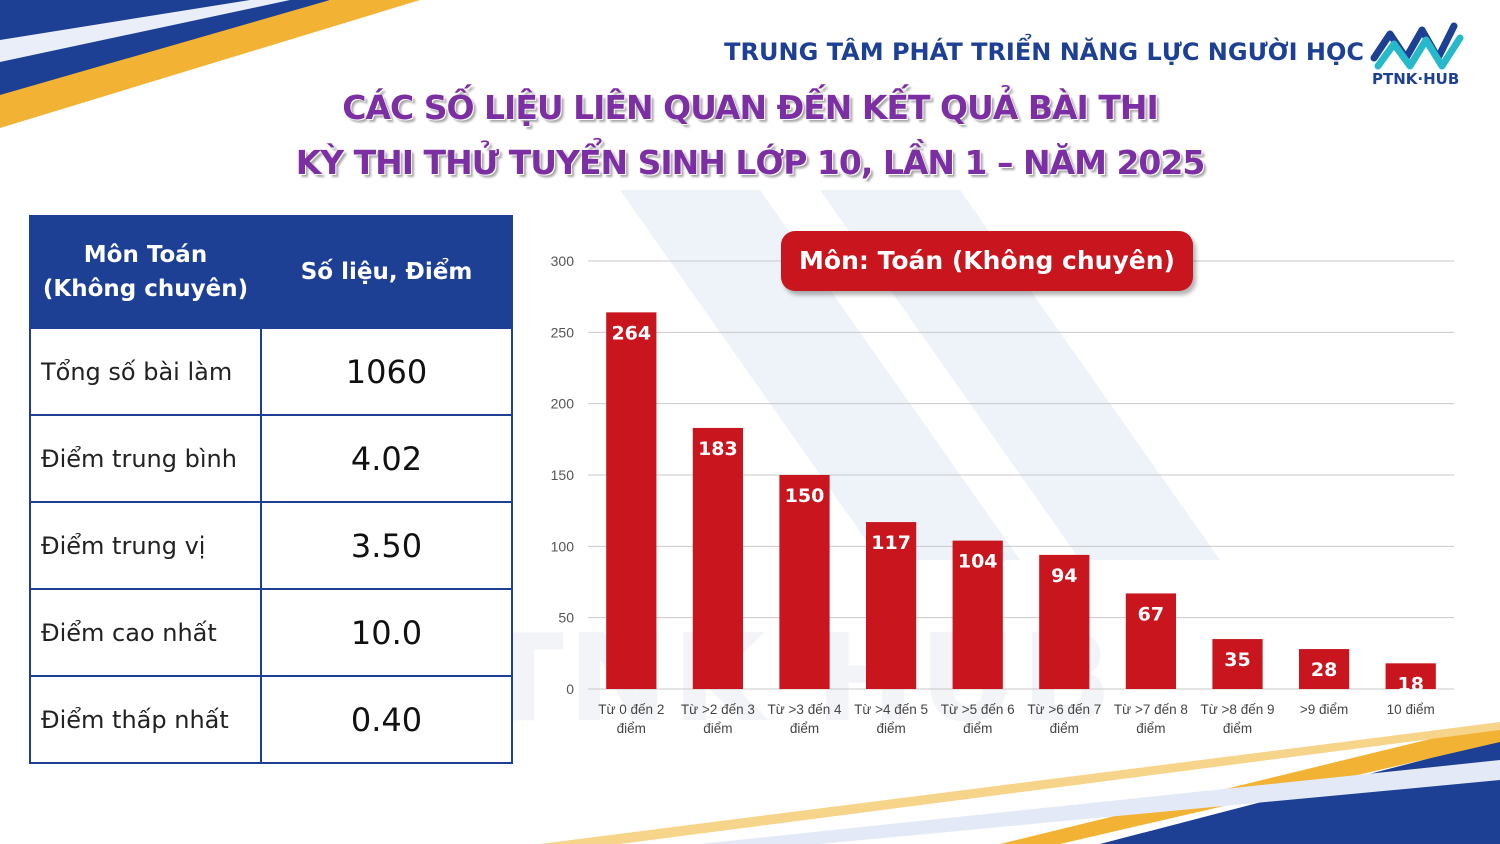 The height and width of the screenshot is (844, 1500). I want to click on row-label: Điểm thấp nhất, so click(145, 719).